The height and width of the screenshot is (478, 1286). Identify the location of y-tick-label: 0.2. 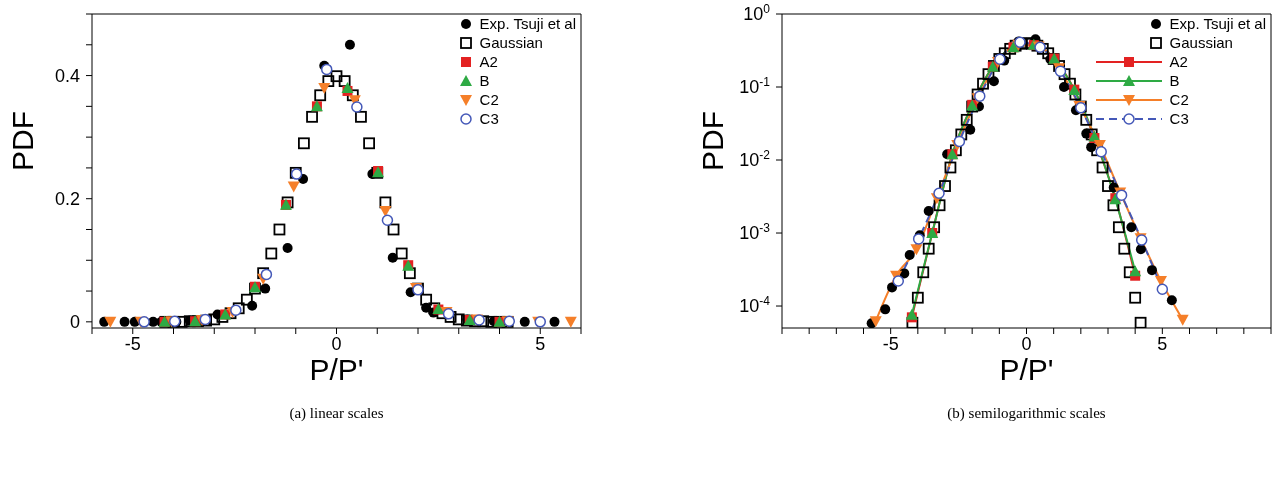
(67, 198).